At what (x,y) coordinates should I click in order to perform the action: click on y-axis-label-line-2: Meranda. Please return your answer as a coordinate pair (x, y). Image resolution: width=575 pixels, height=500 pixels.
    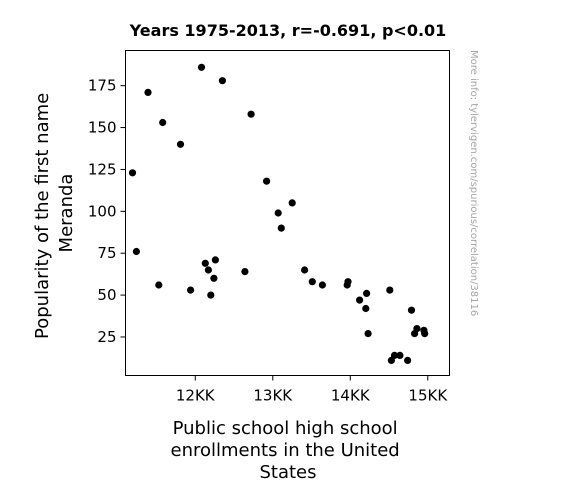
    Looking at the image, I should click on (66, 213).